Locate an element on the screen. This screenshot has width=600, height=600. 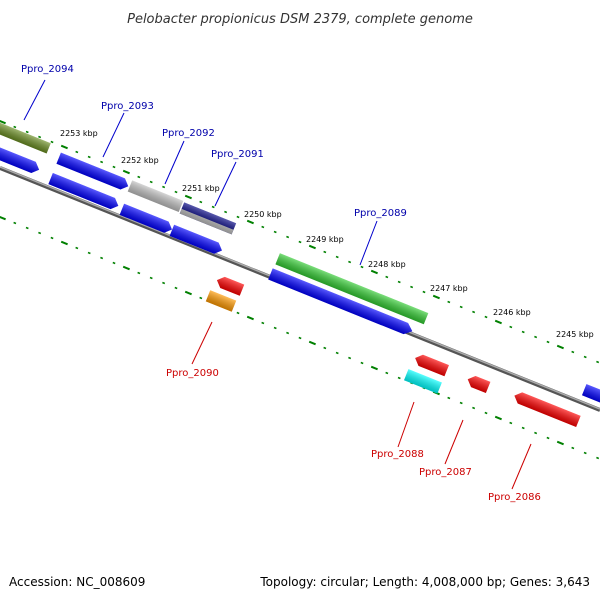
gene-ppro-2091 is located at coordinates (208, 218).